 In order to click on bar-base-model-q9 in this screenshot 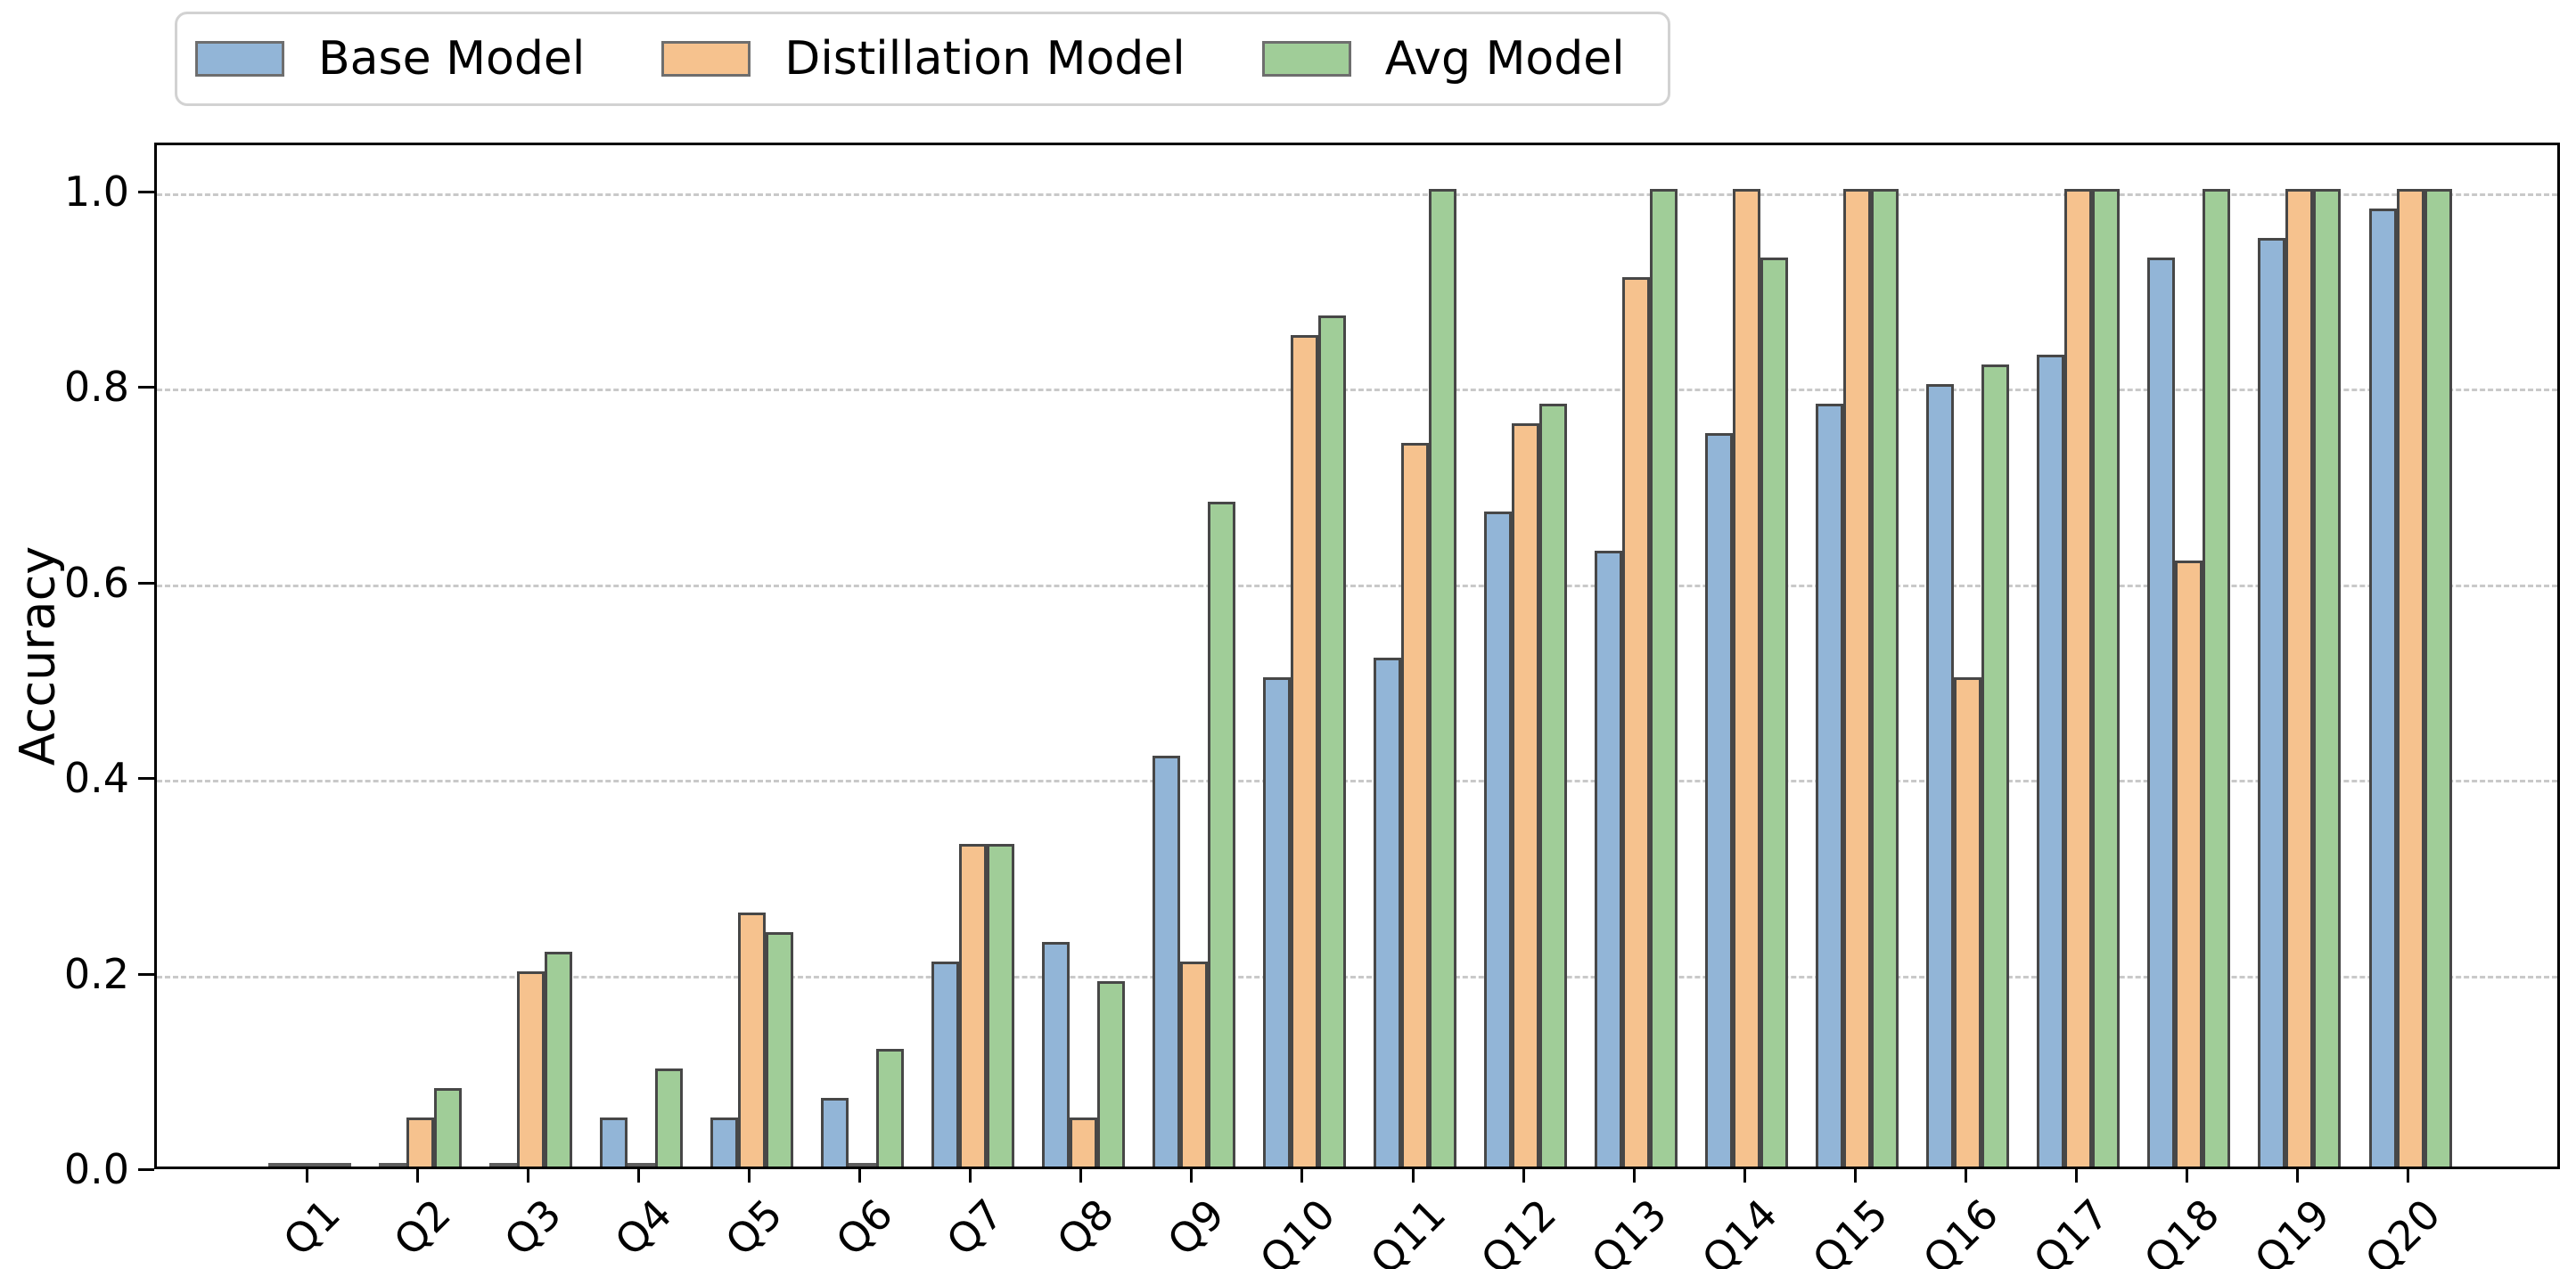, I will do `click(1166, 961)`.